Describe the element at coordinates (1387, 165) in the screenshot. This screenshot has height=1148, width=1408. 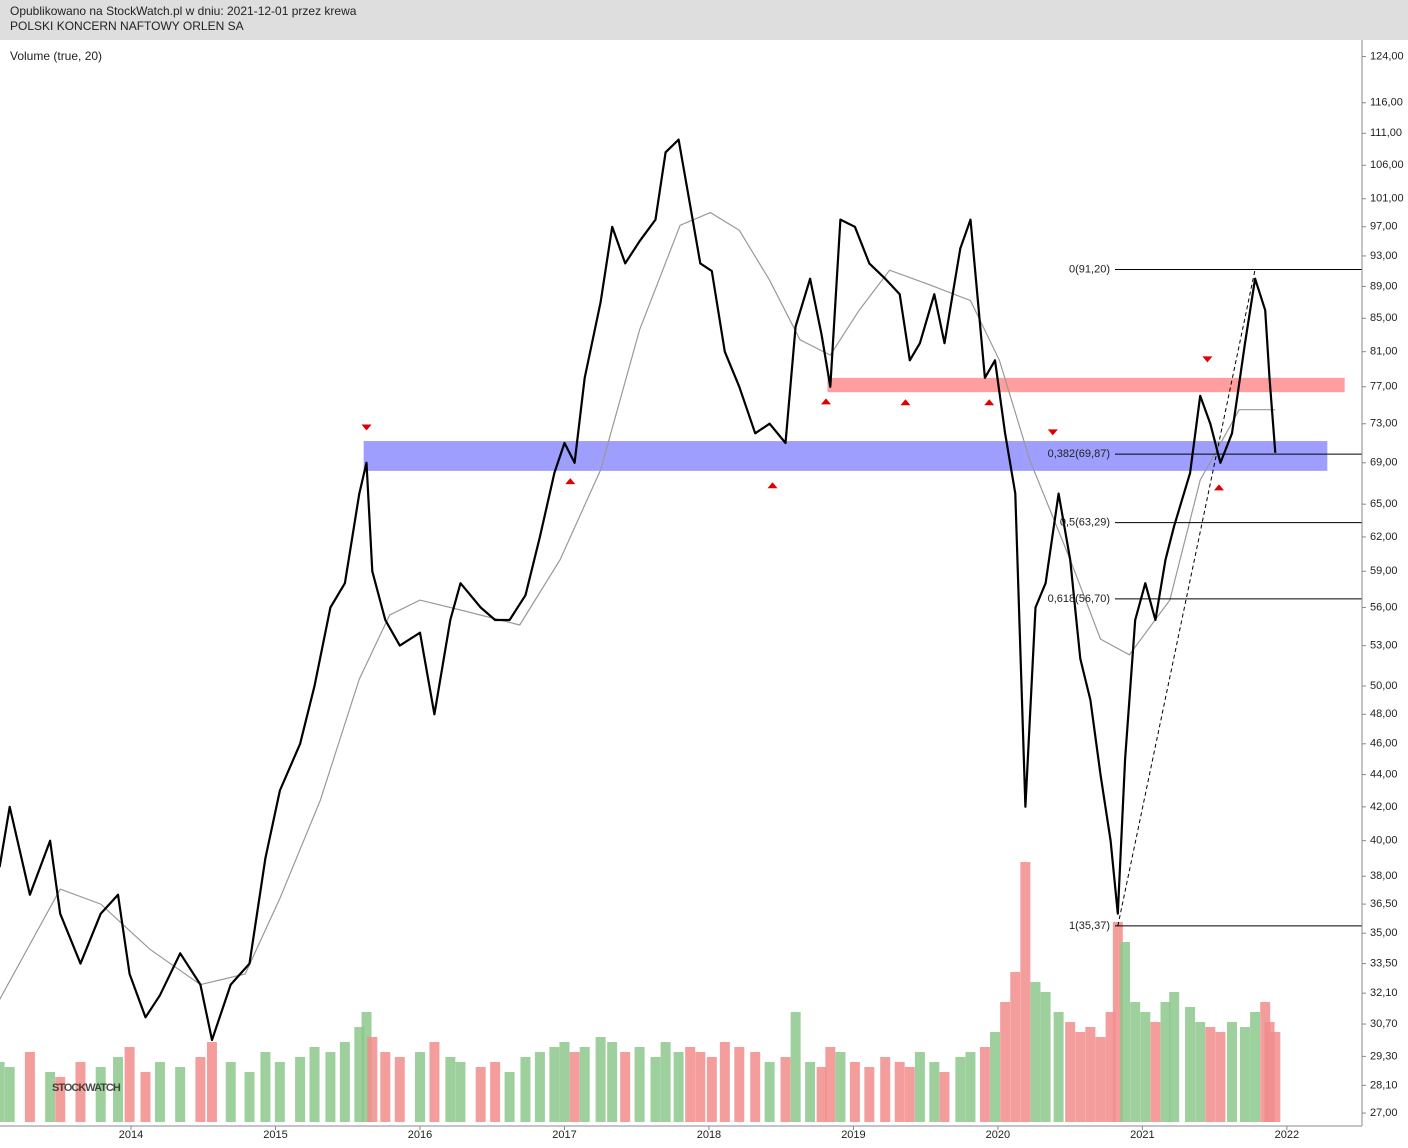
I see `y-tick-label: 106,00` at that location.